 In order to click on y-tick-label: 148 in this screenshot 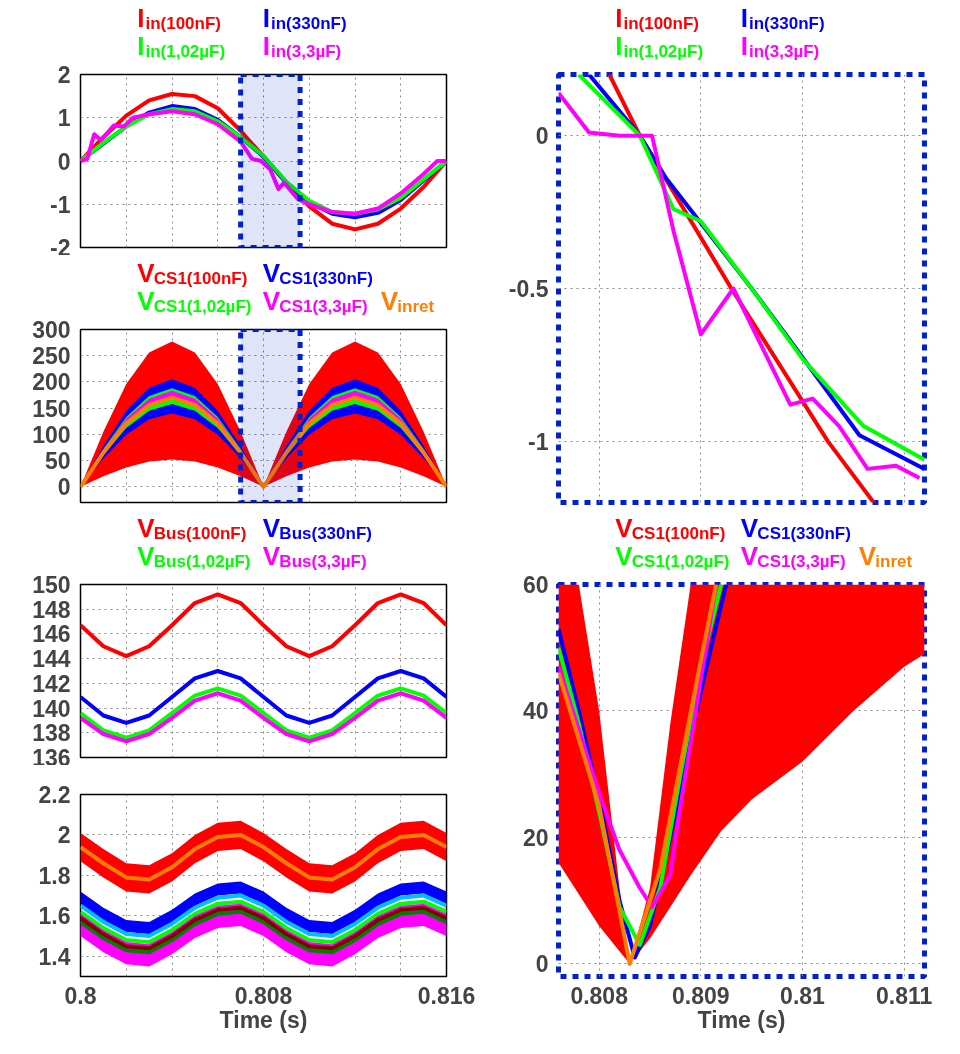, I will do `click(51, 609)`.